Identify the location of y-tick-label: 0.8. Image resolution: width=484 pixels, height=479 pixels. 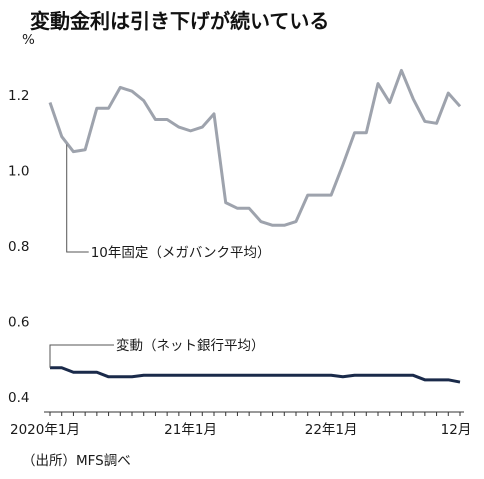
(18, 247).